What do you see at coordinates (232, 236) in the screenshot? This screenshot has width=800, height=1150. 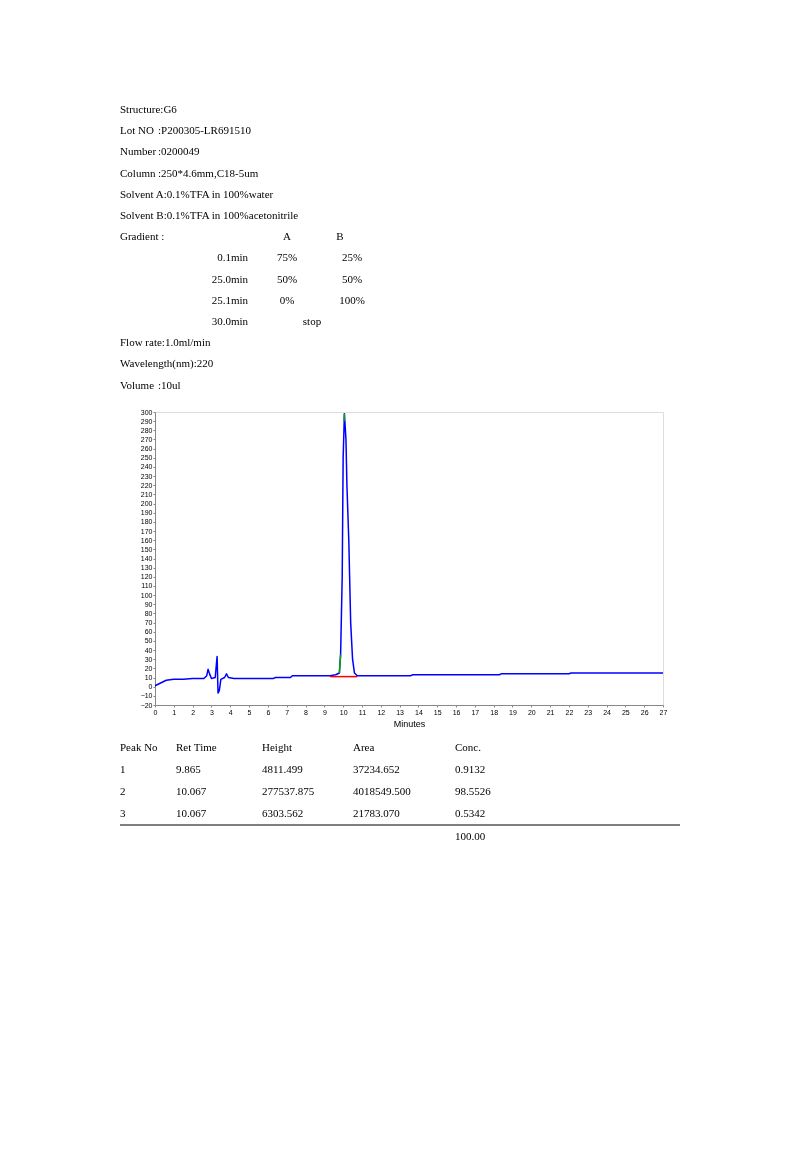 I see `text: Gradient : A B` at bounding box center [232, 236].